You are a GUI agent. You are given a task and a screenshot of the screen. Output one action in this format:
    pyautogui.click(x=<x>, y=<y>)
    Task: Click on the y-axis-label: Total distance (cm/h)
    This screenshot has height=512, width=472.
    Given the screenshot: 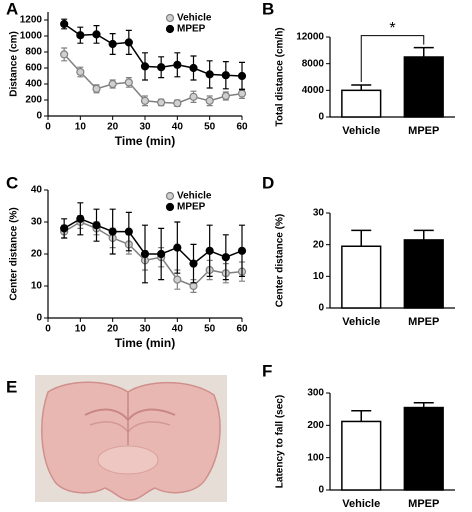 What is the action you would take?
    pyautogui.click(x=280, y=76)
    